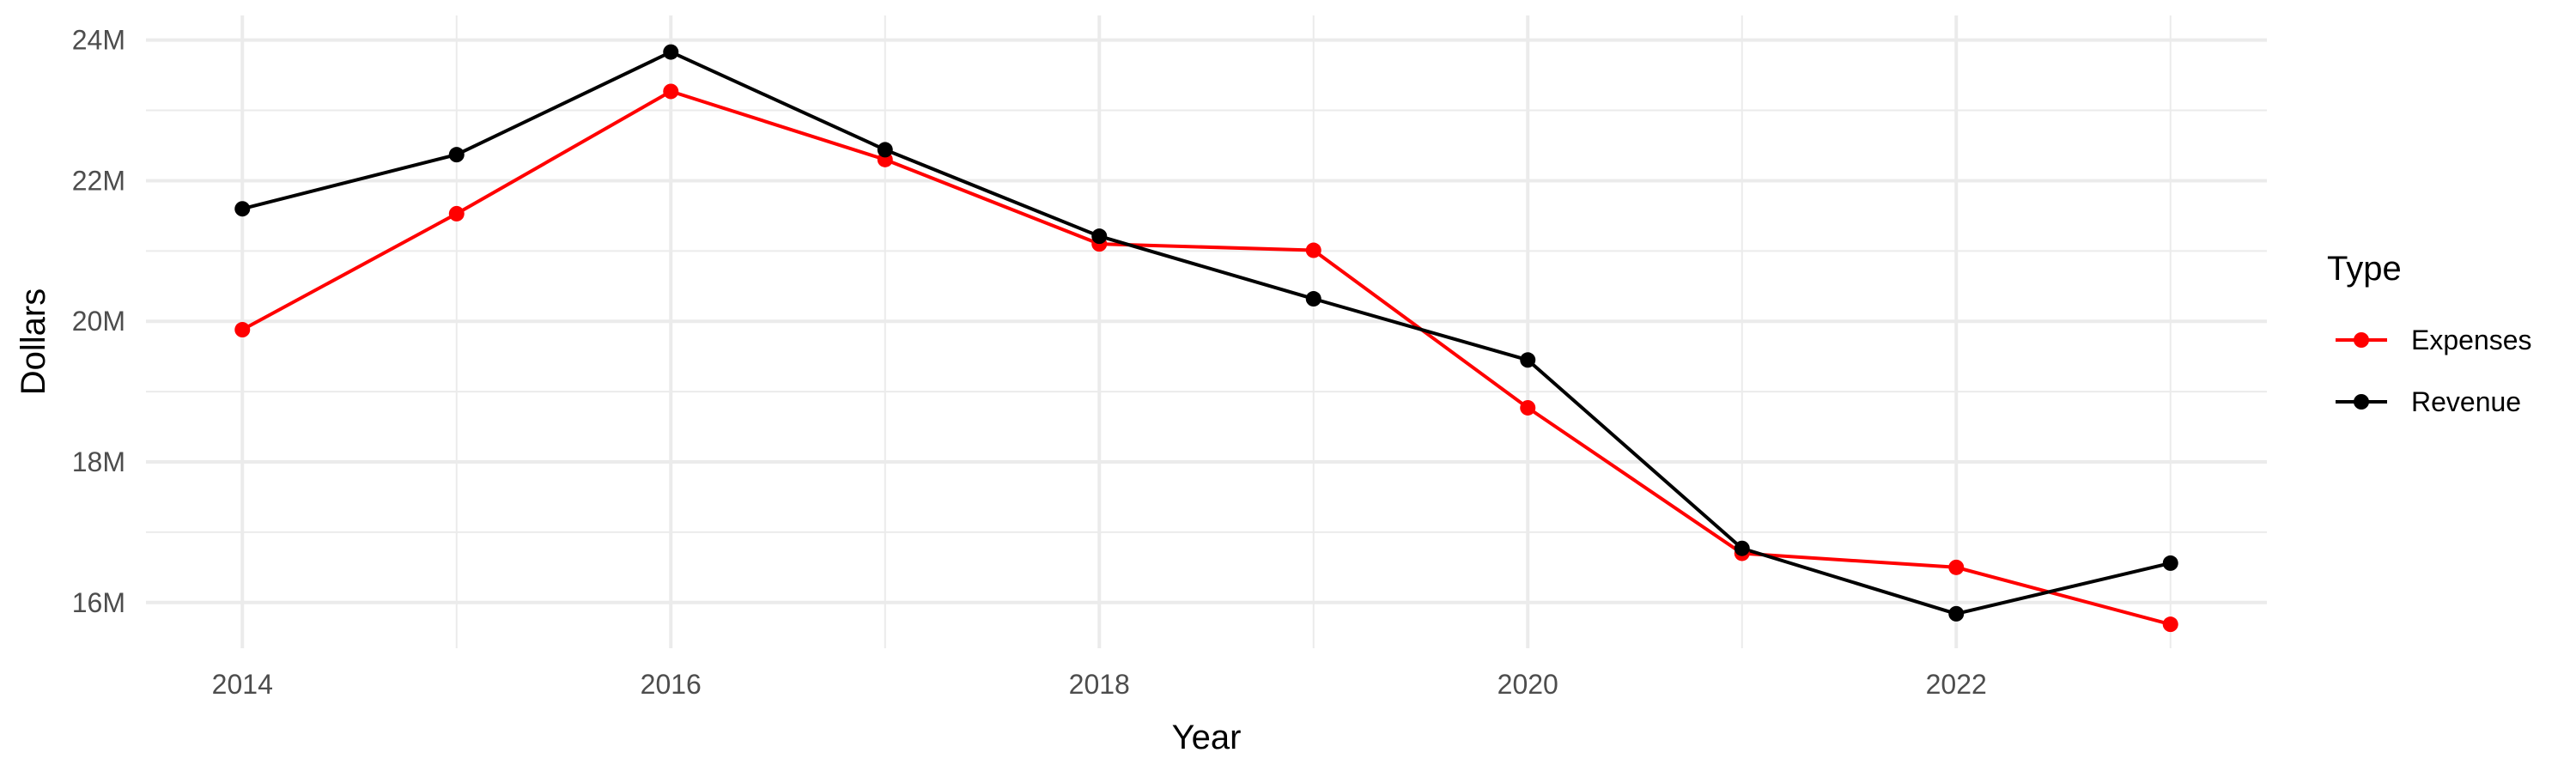  Describe the element at coordinates (1528, 684) in the screenshot. I see `x-tick-label: 2020` at that location.